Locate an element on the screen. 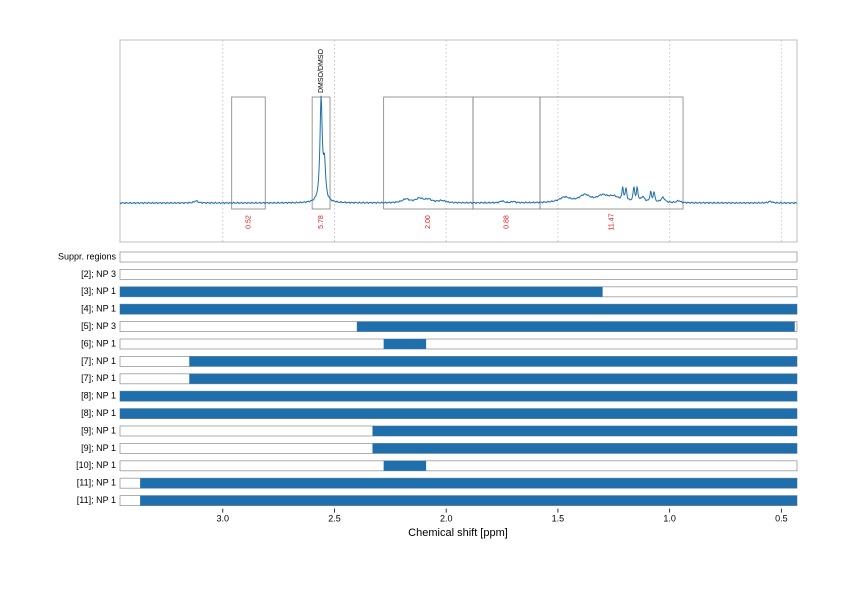 This screenshot has height=595, width=842. integral-regions: 0.52 5.78 2.00 0.88 11.47 is located at coordinates (457, 163).